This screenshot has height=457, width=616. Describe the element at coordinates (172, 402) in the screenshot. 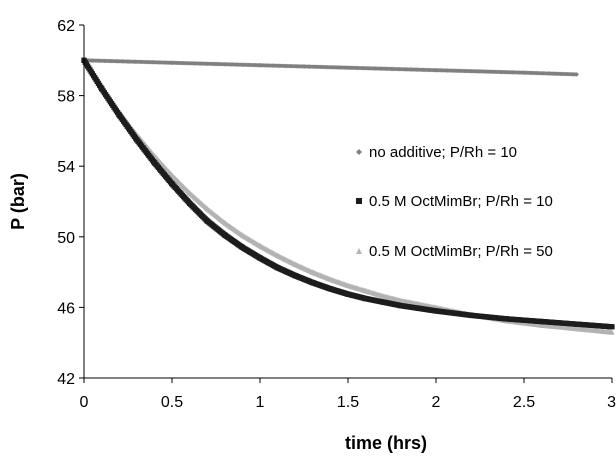

I see `x-tick-label: 0.5` at that location.